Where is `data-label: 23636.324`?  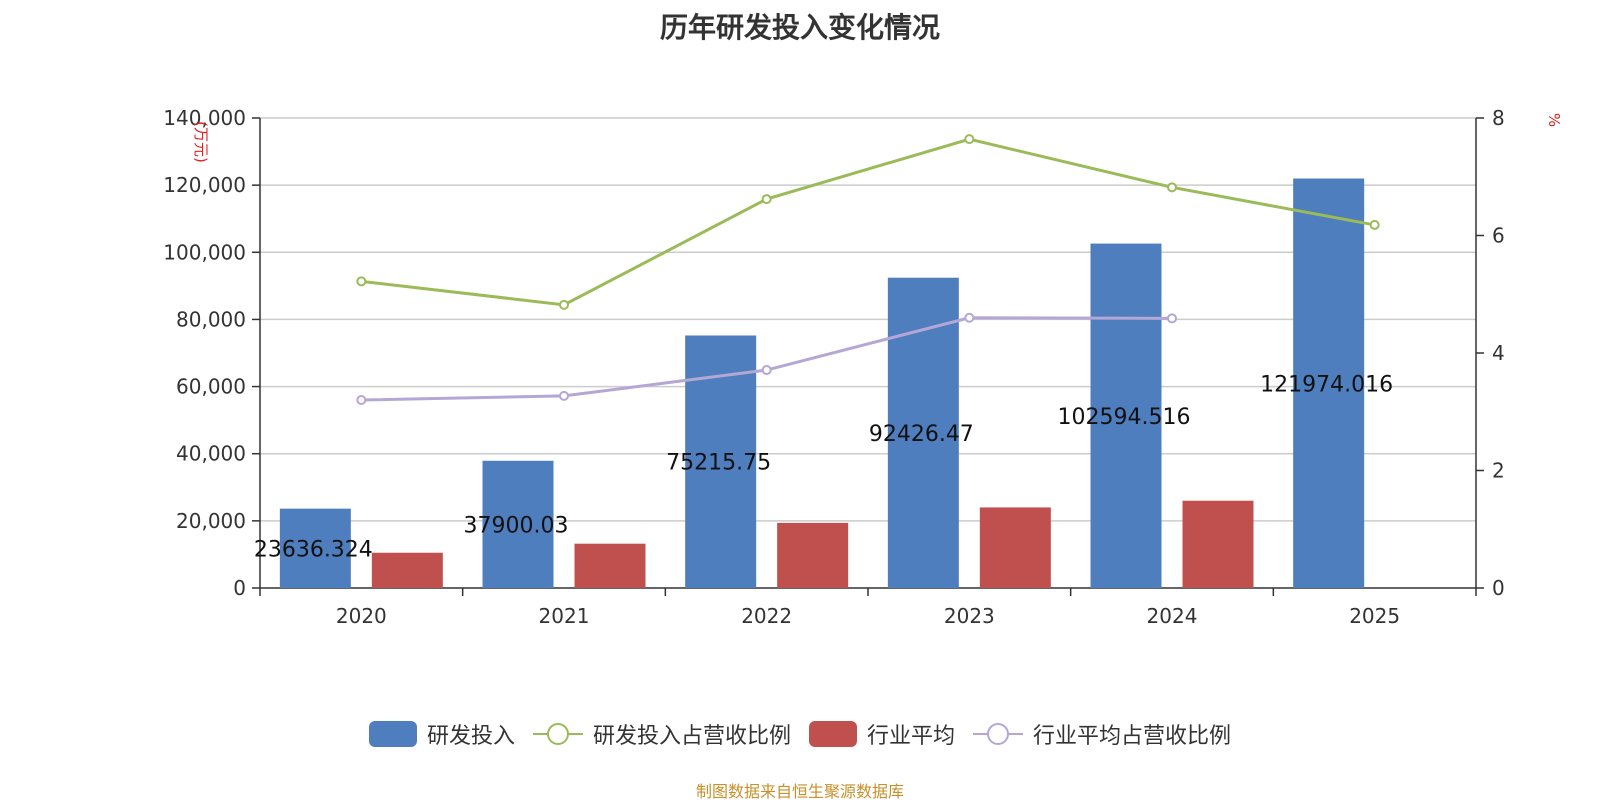 data-label: 23636.324 is located at coordinates (313, 549).